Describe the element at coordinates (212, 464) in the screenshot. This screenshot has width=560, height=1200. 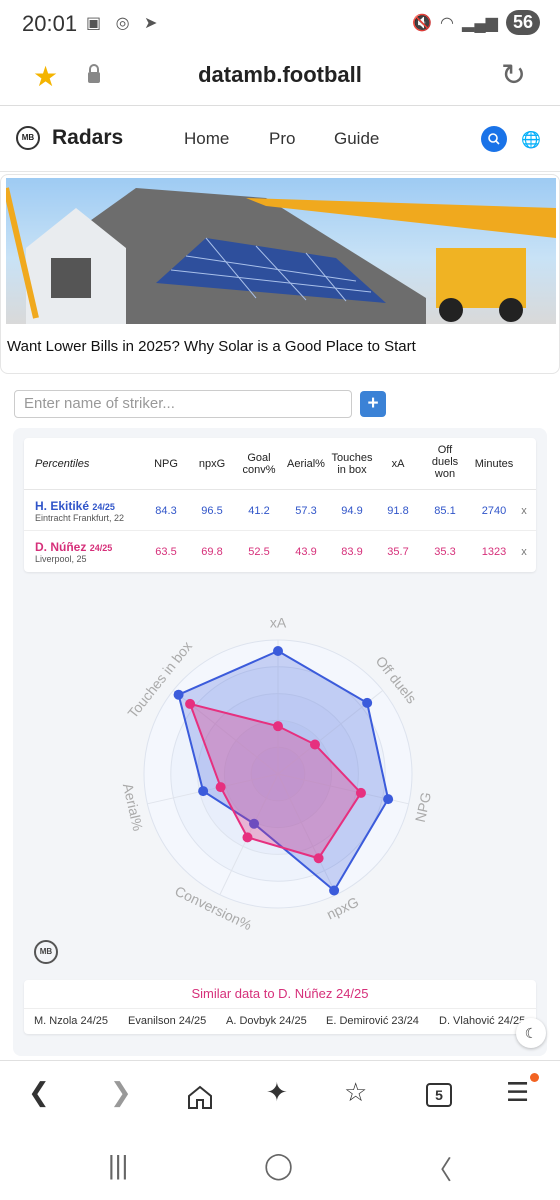
I see `header-npxg: npxG` at that location.